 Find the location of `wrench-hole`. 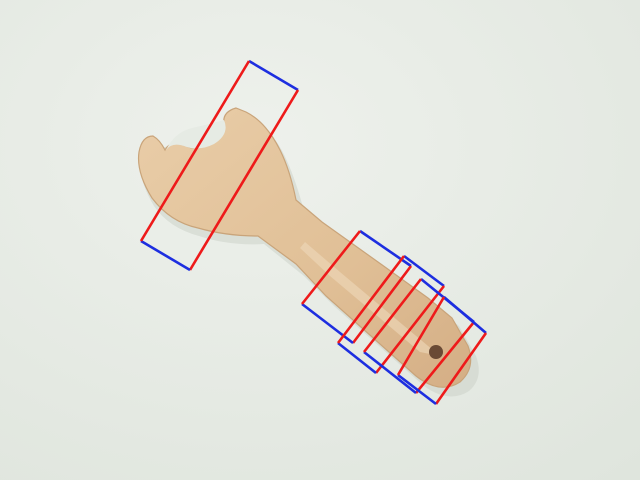

wrench-hole is located at coordinates (436, 352).